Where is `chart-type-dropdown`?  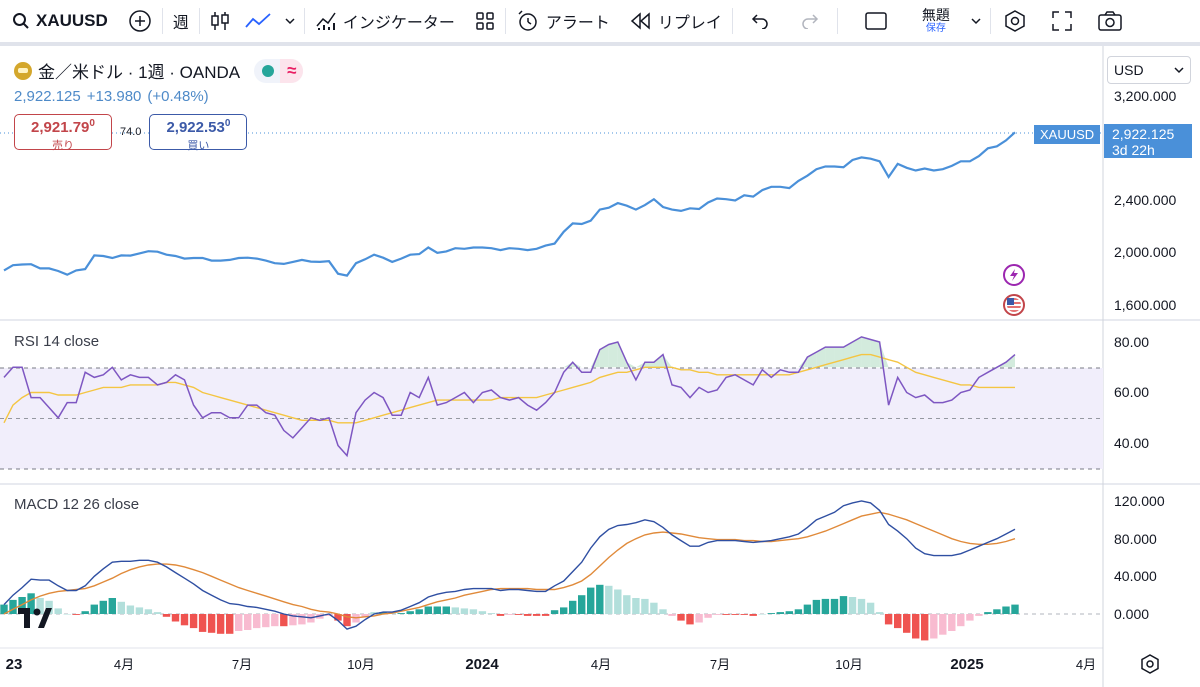 chart-type-dropdown is located at coordinates (290, 22).